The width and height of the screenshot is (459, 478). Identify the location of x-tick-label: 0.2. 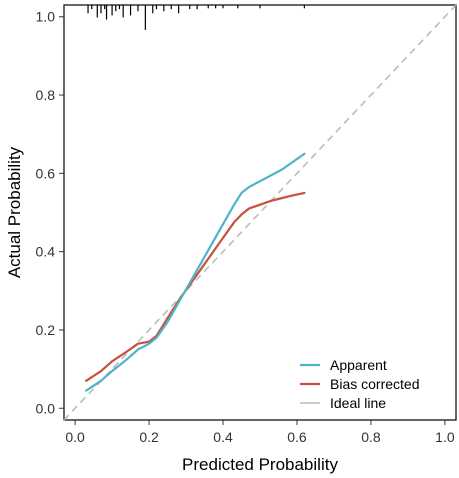
(149, 437).